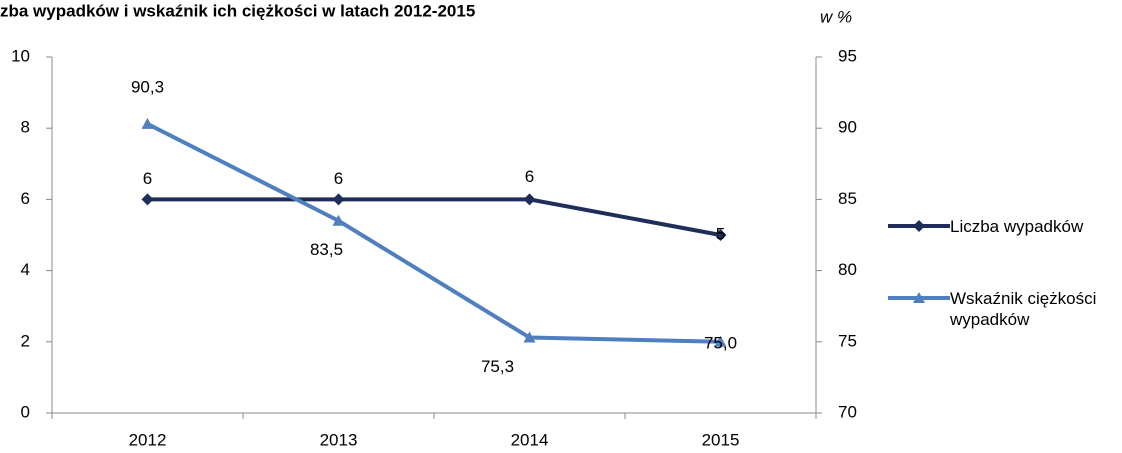 This screenshot has height=453, width=1122. Describe the element at coordinates (148, 439) in the screenshot. I see `x-tick-label: 2012` at that location.